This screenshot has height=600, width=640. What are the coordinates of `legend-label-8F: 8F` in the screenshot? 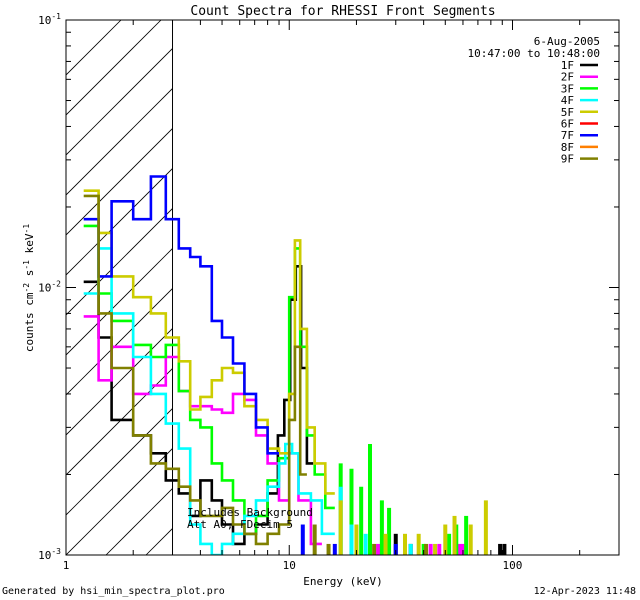 It's located at (567, 147).